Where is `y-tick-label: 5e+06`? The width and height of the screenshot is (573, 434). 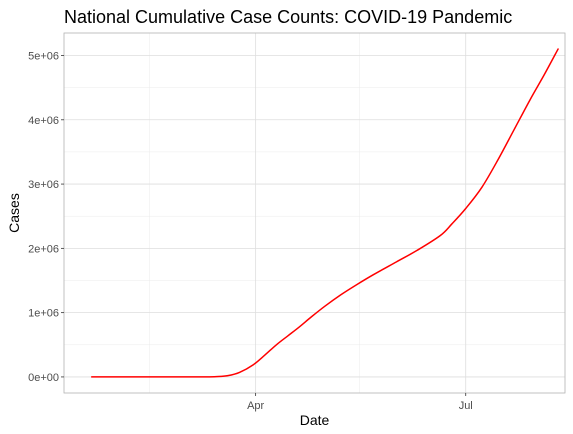 y-tick-label: 5e+06 is located at coordinates (43, 57).